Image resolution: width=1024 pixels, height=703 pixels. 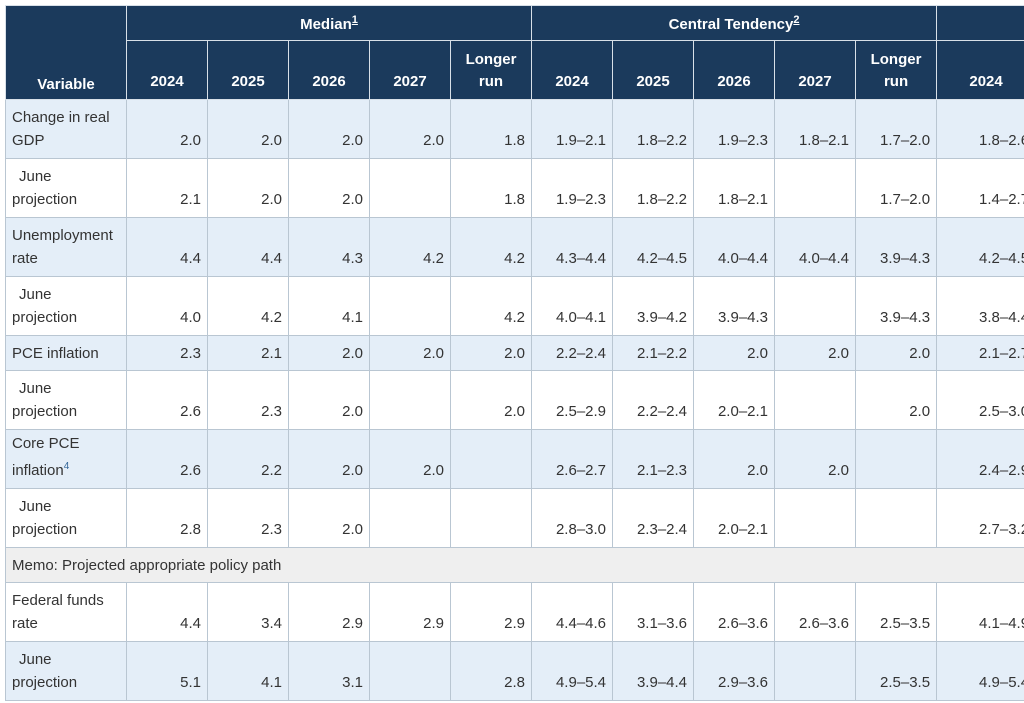 I want to click on header-range-group, so click(x=980, y=23).